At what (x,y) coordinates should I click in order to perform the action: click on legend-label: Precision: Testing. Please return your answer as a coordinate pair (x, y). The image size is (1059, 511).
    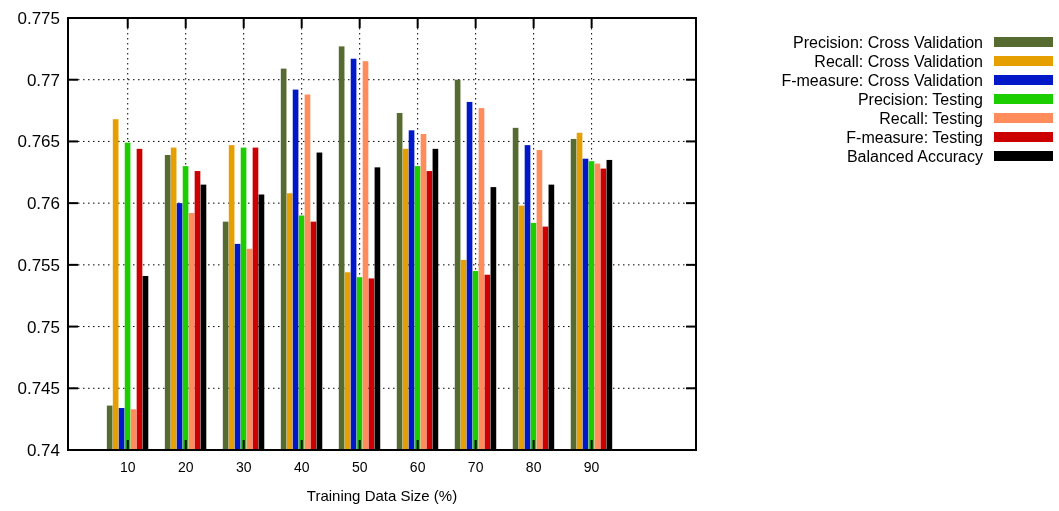
    Looking at the image, I should click on (920, 99).